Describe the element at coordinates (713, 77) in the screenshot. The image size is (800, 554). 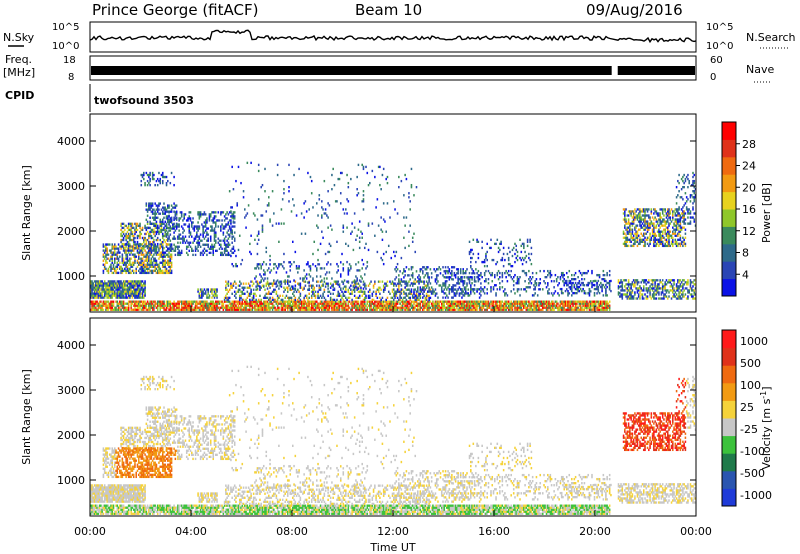
I see `nave-tick-bottom: 0` at that location.